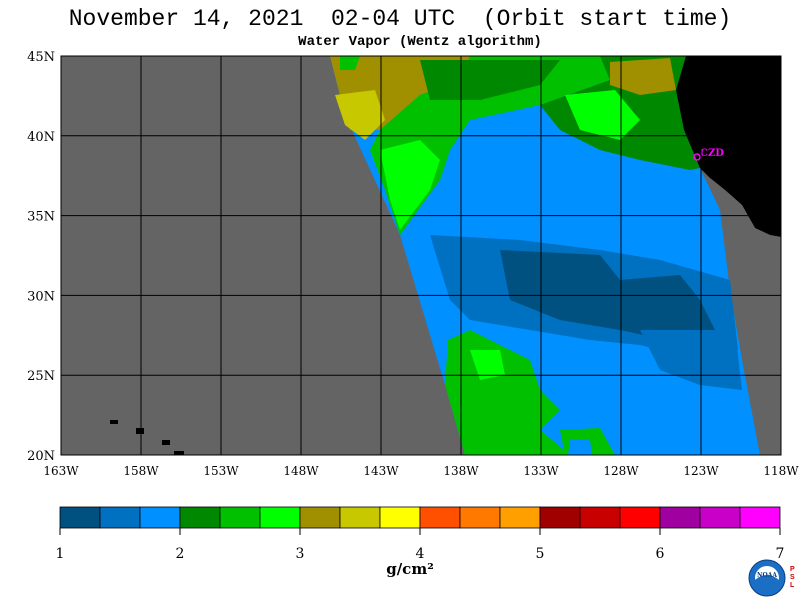  Describe the element at coordinates (41, 296) in the screenshot. I see `lat-tick-label: 30N` at that location.